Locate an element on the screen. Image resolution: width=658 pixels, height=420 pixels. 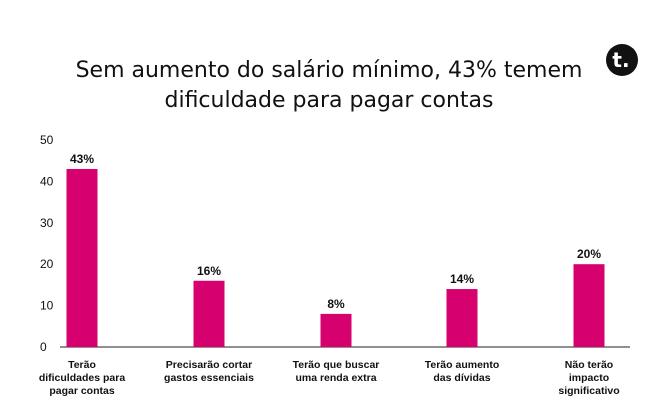
svg-text: t. is located at coordinates (620, 60).